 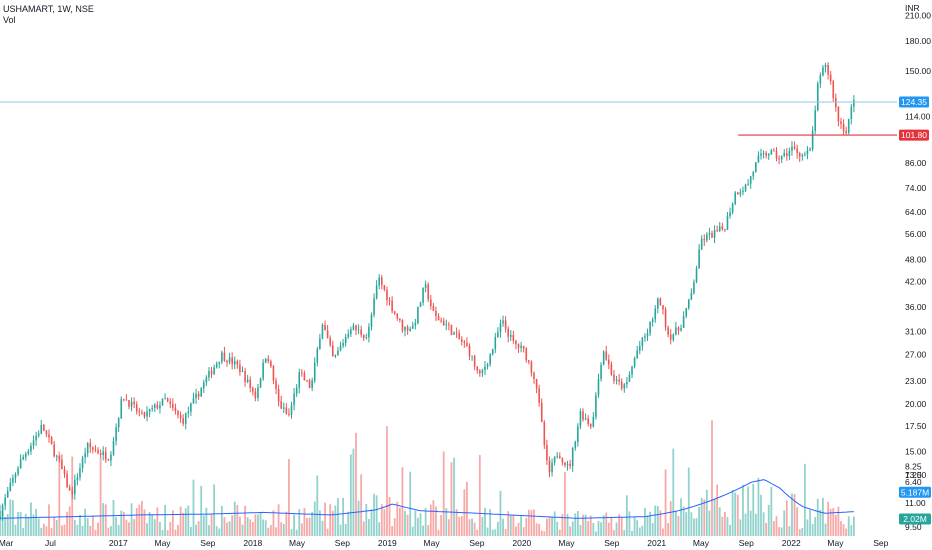 I want to click on volume-value-tag, so click(x=915, y=519).